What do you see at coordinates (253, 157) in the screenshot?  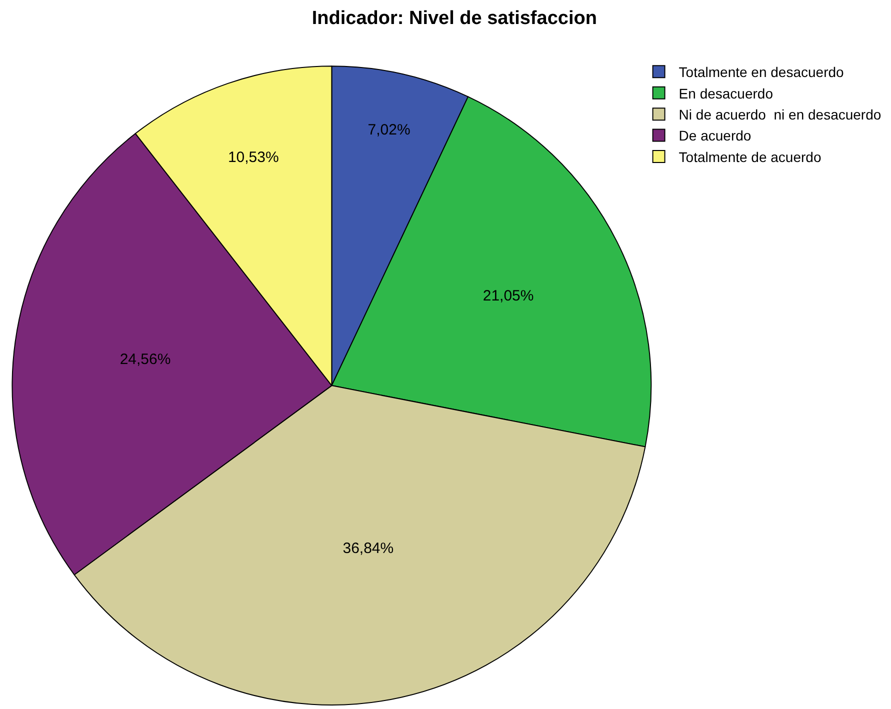 I see `data-label: 10,53%` at bounding box center [253, 157].